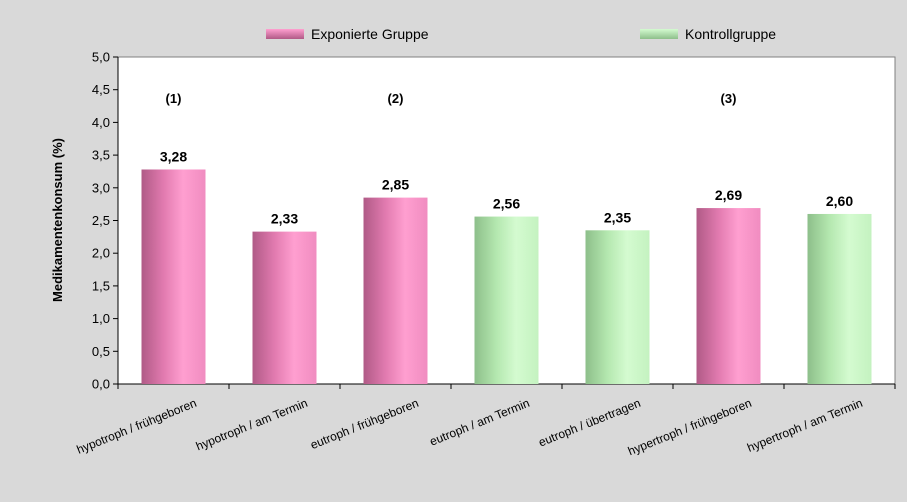  Describe the element at coordinates (284, 219) in the screenshot. I see `data-label-2: 2,33` at that location.